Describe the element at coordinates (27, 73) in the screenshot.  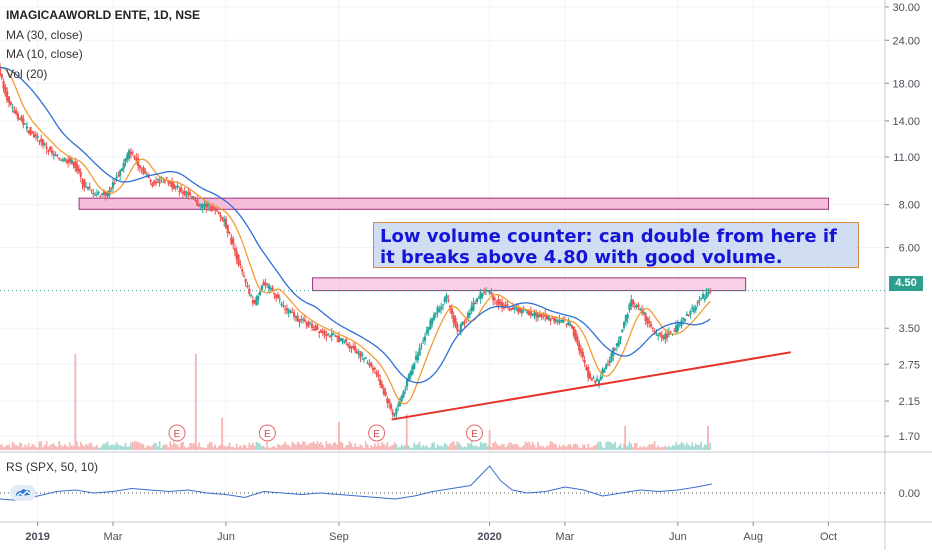
I see `legend-volume: Vol (20)` at that location.